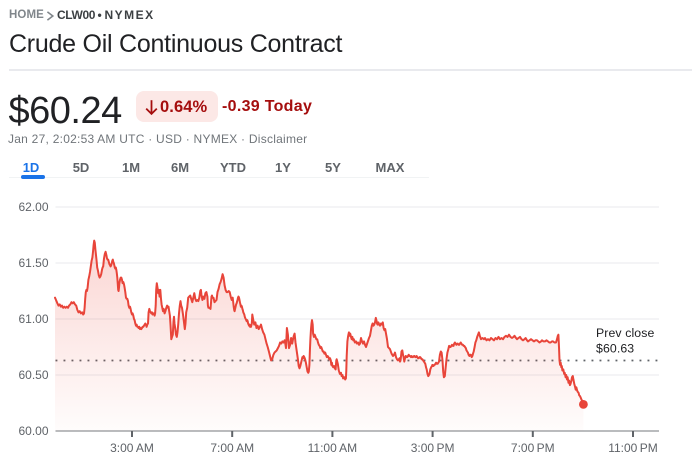  I want to click on svg-text: 7:00 PM, so click(533, 448).